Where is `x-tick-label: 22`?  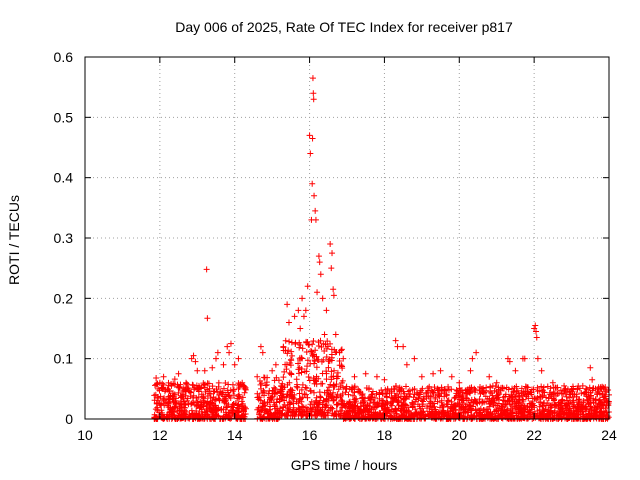
x-tick-label: 22 is located at coordinates (534, 435).